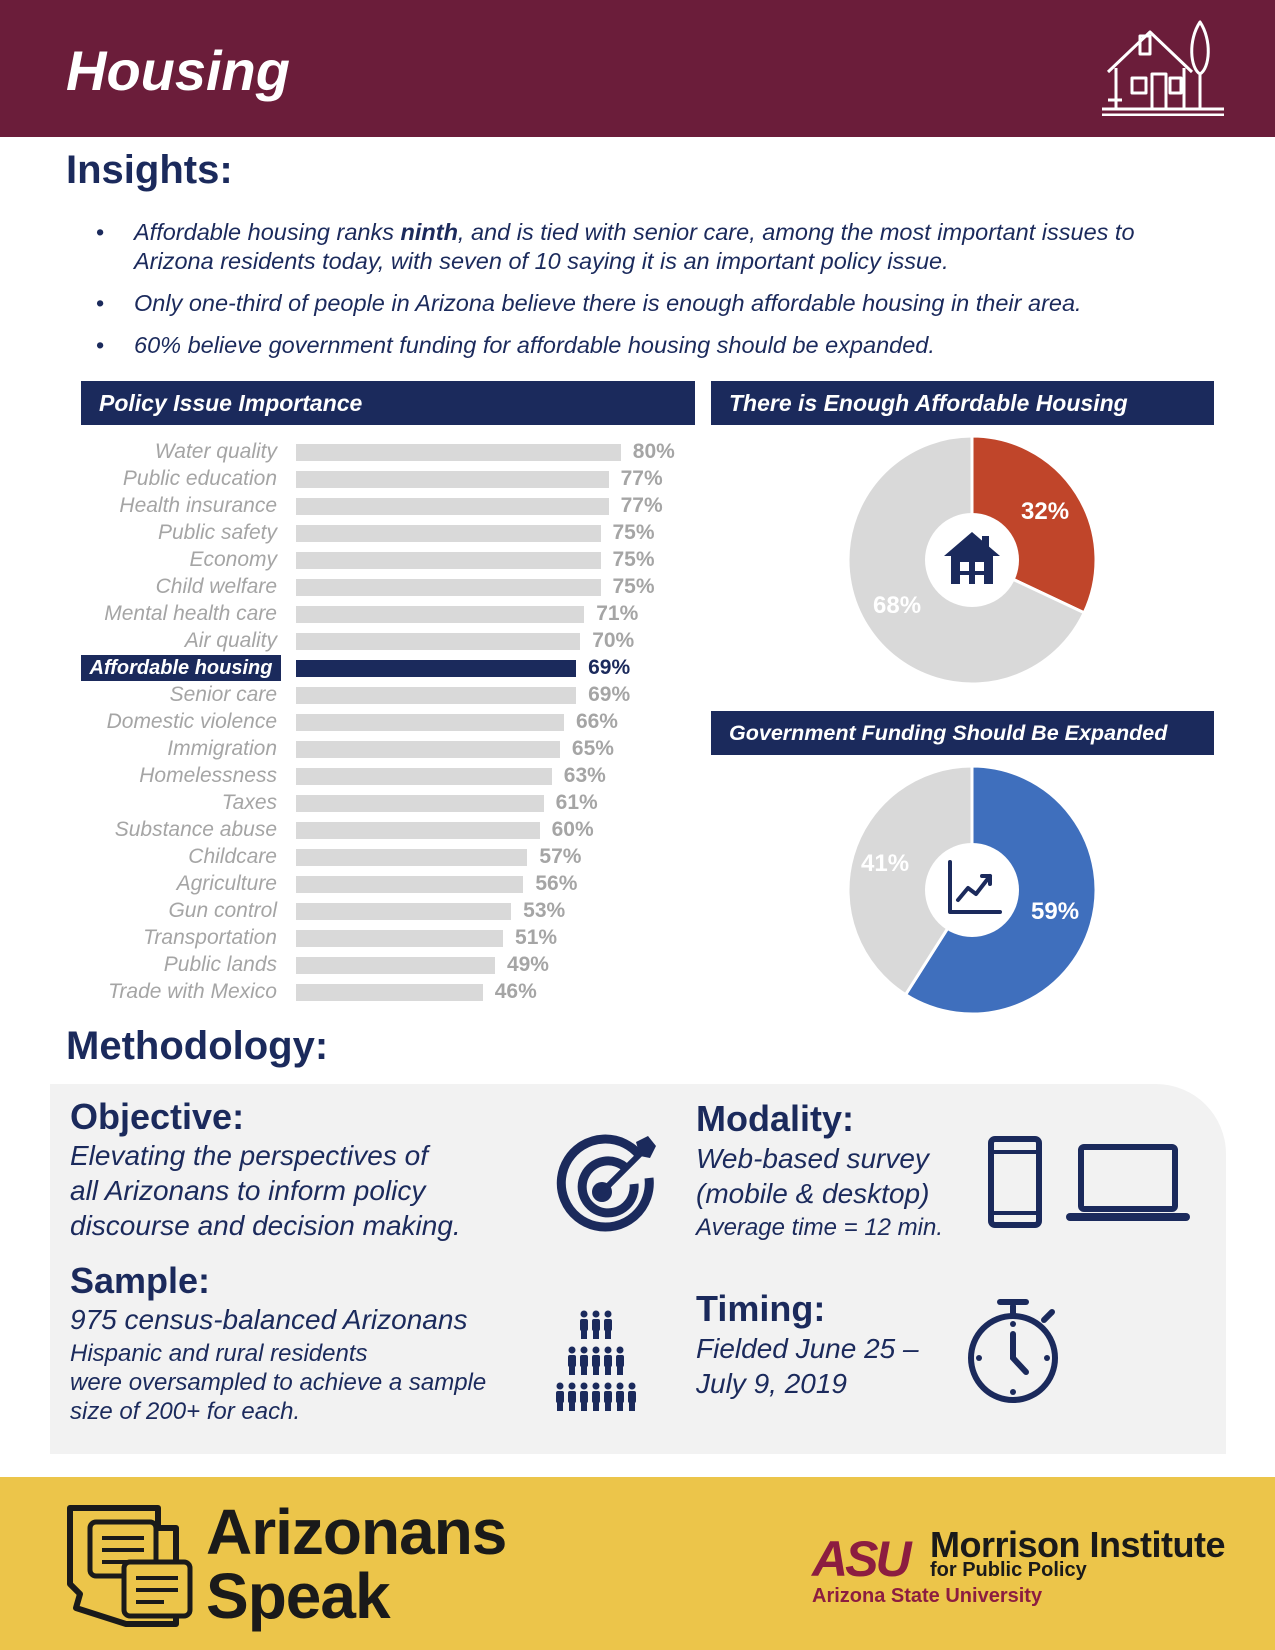 This screenshot has width=1275, height=1650. I want to click on bar-label: Homelessness, so click(208, 775).